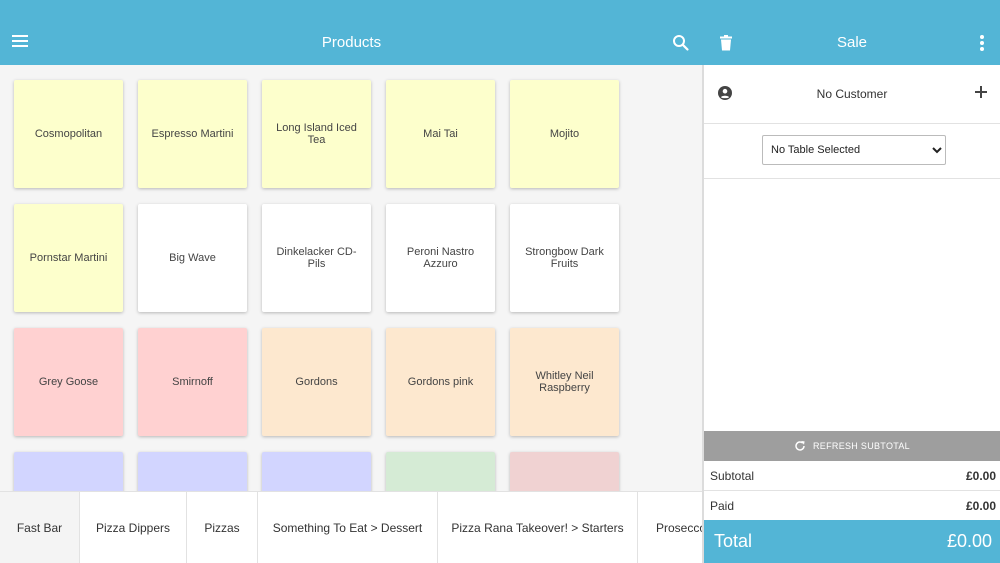 The height and width of the screenshot is (563, 1000). I want to click on category-tab-fast-bar: Fast Bar, so click(40, 527).